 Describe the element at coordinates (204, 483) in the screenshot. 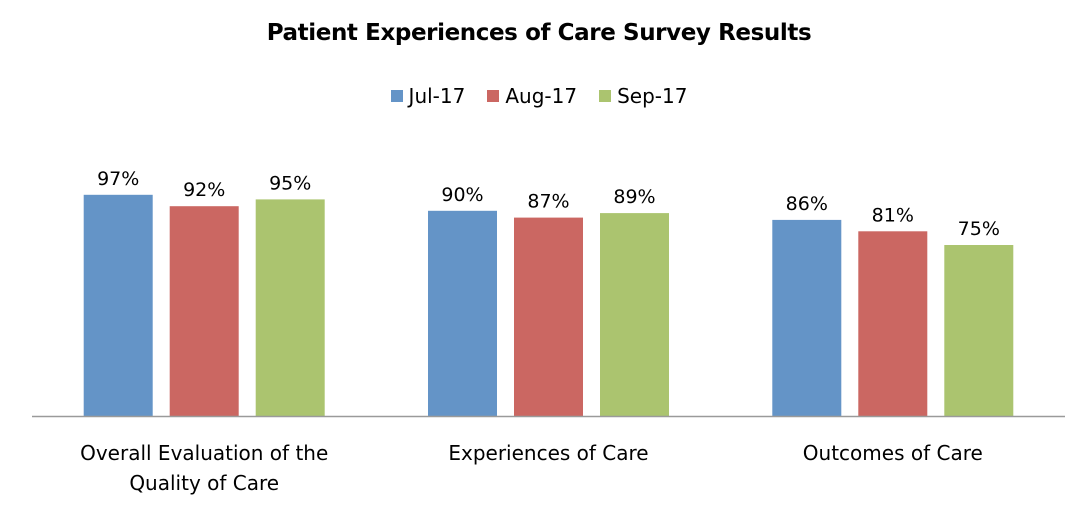

I see `category-label: Quality of Care` at that location.